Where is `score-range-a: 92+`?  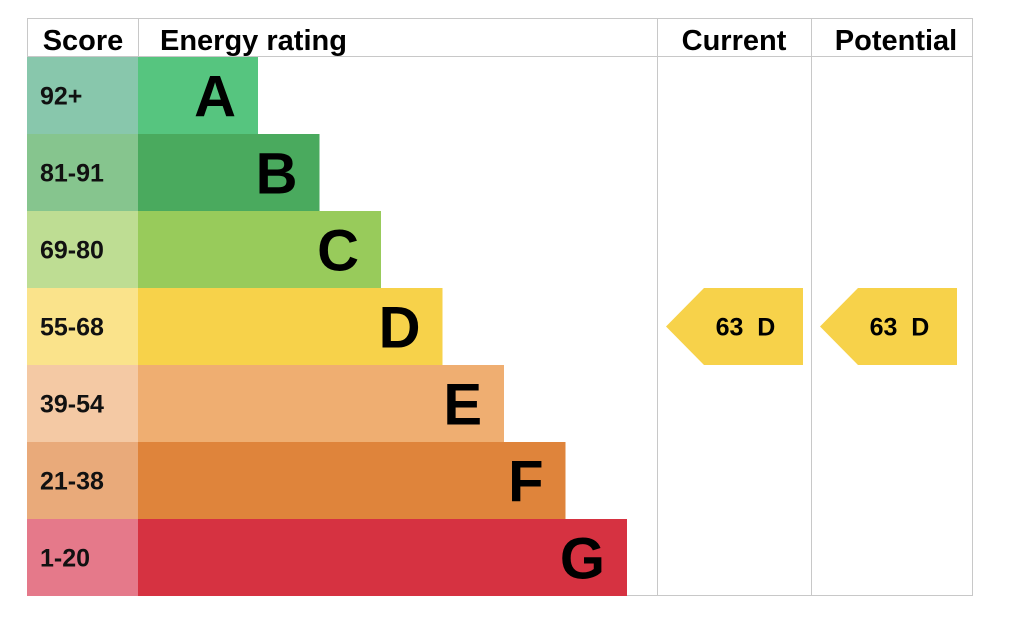 score-range-a: 92+ is located at coordinates (61, 97).